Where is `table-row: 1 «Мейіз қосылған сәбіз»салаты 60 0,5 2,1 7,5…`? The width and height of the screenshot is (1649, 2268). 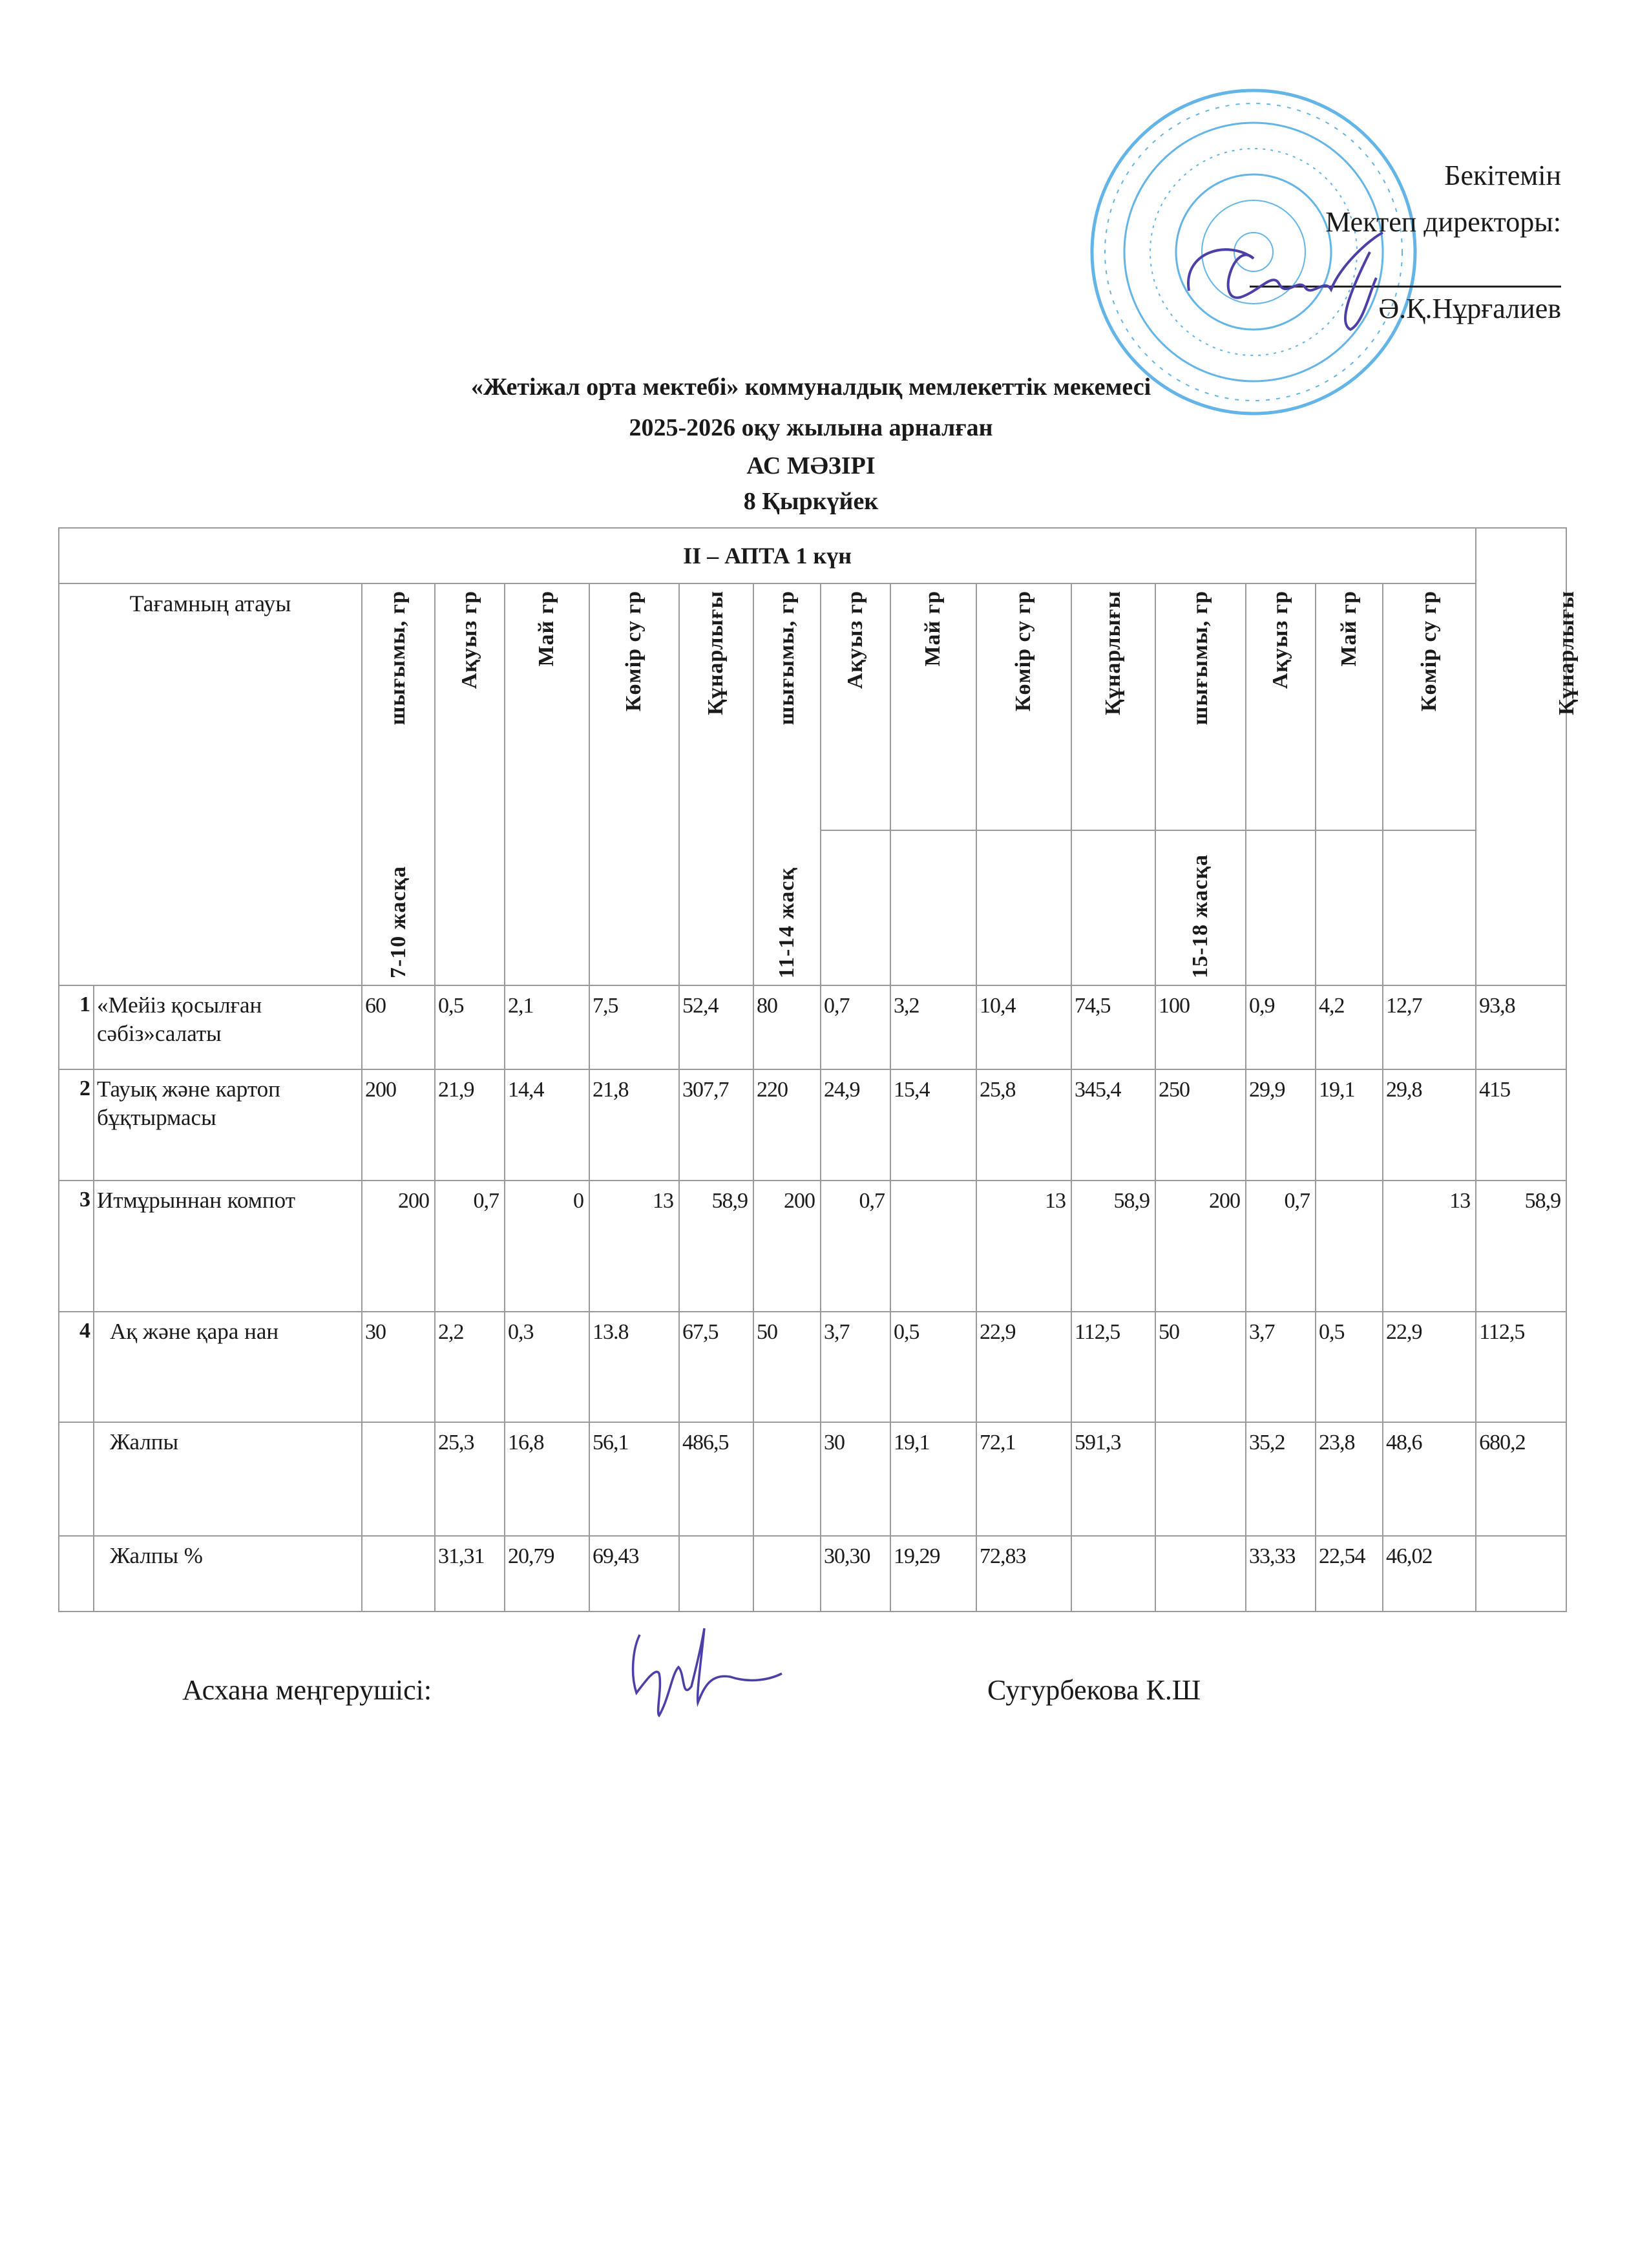 table-row: 1 «Мейіз қосылған сәбіз»салаты 60 0,5 2,1 7,5… is located at coordinates (813, 1028).